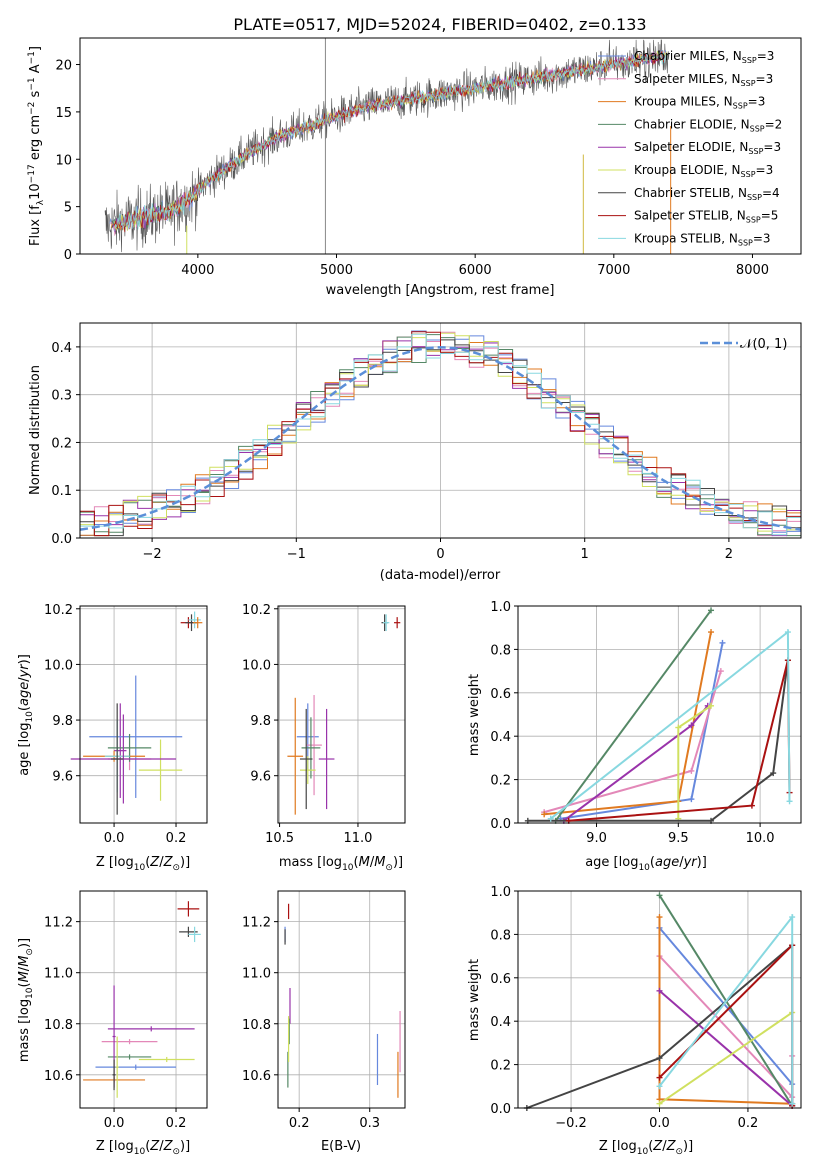 The width and height of the screenshot is (819, 1170). Describe the element at coordinates (585, 554) in the screenshot. I see `residuals-x-tick-label: 1` at that location.